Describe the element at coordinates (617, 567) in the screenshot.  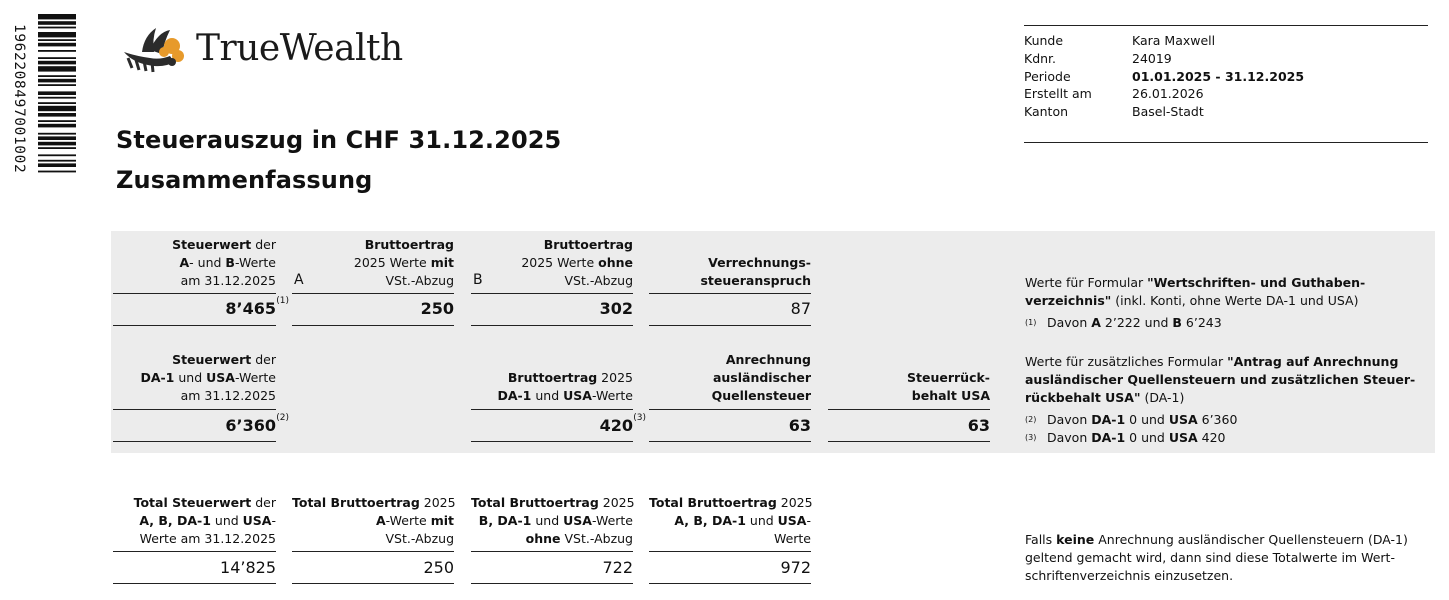
I see `value-total-bruttoertrag-b-da1-usa: 722` at that location.